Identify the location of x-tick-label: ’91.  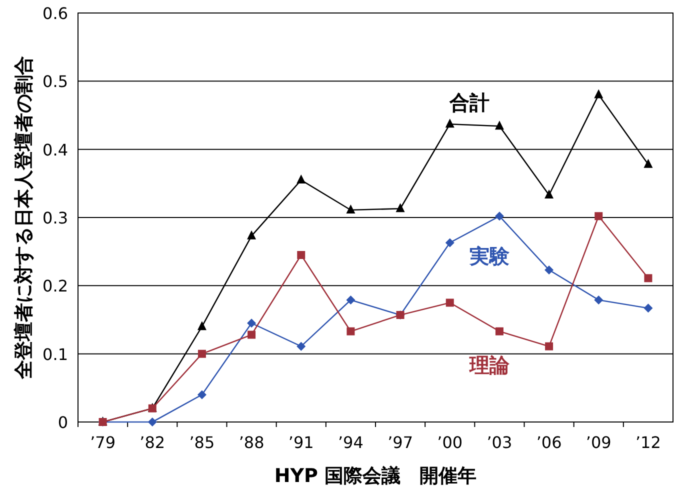
(301, 442).